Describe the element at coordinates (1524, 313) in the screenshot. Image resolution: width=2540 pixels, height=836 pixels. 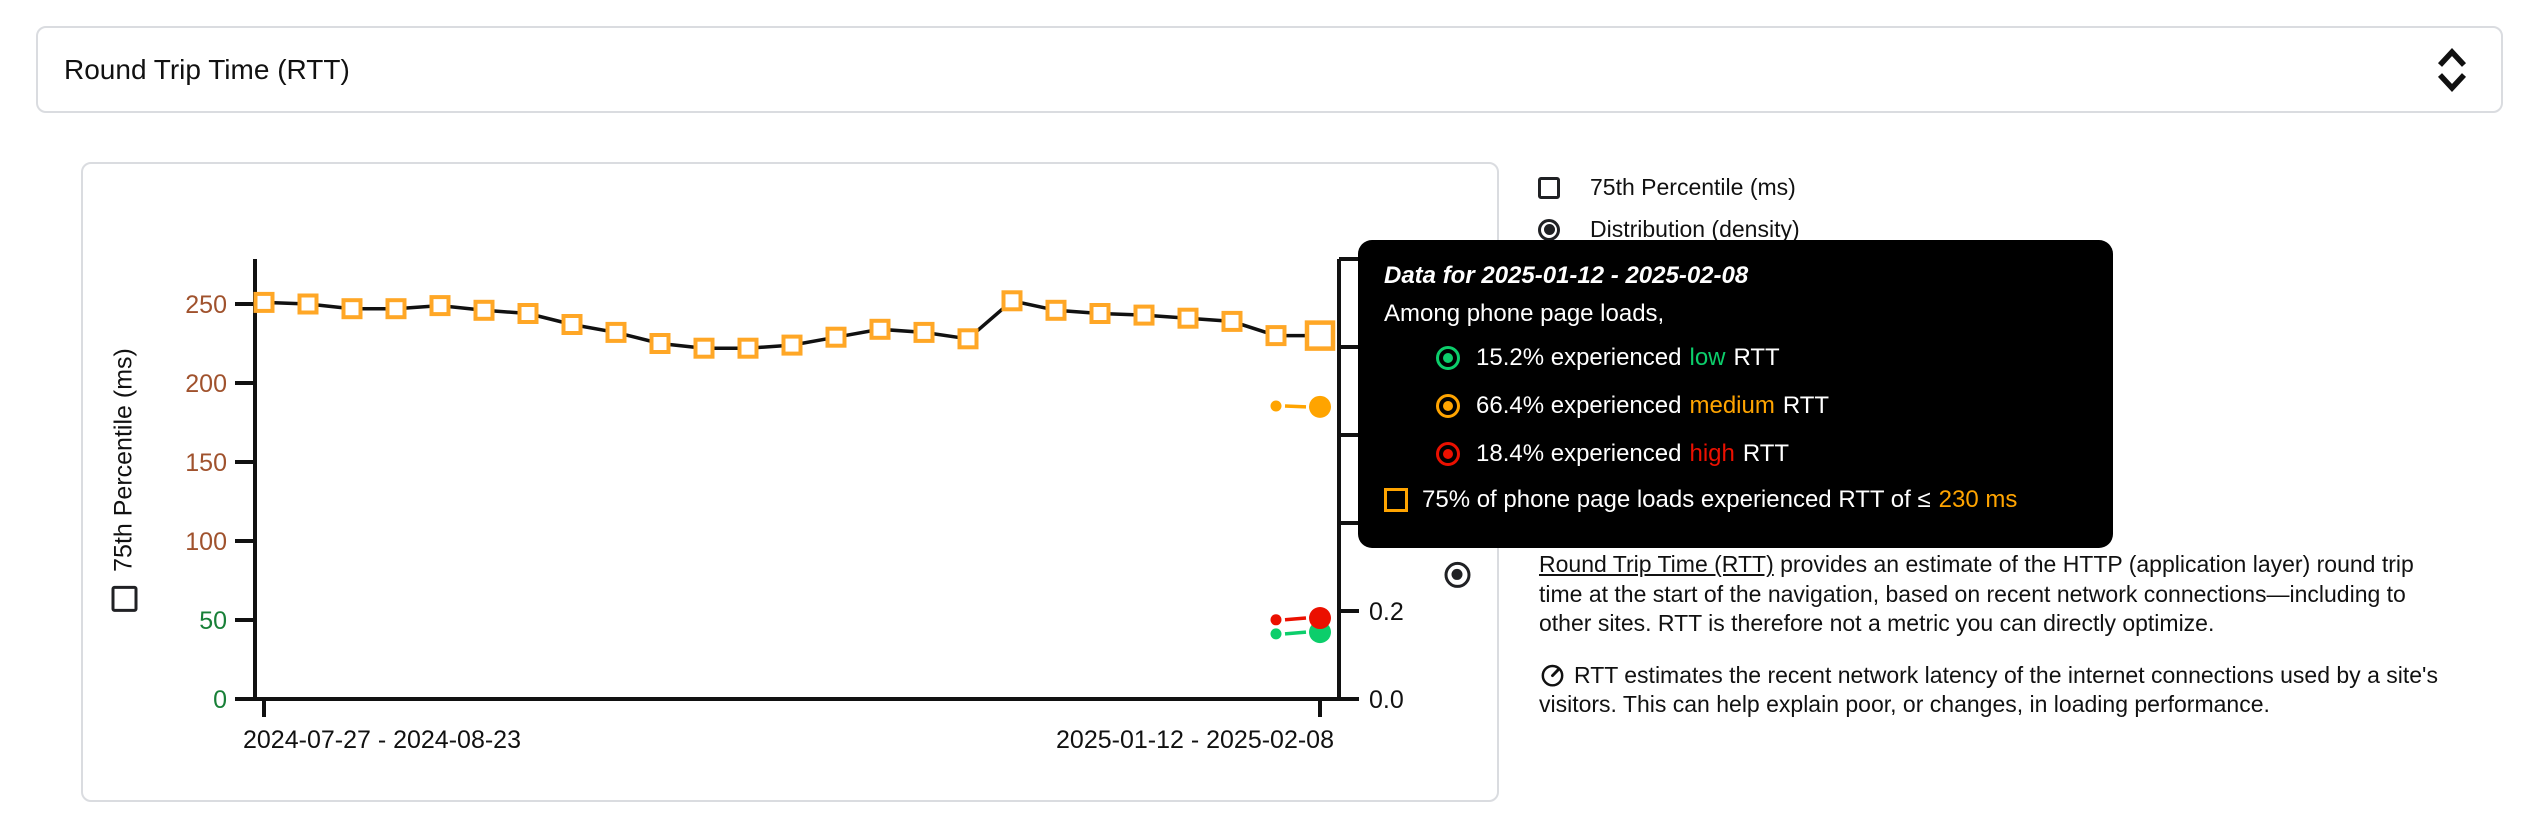
I see `tooltip-subtitle: Among phone page loads,` at that location.